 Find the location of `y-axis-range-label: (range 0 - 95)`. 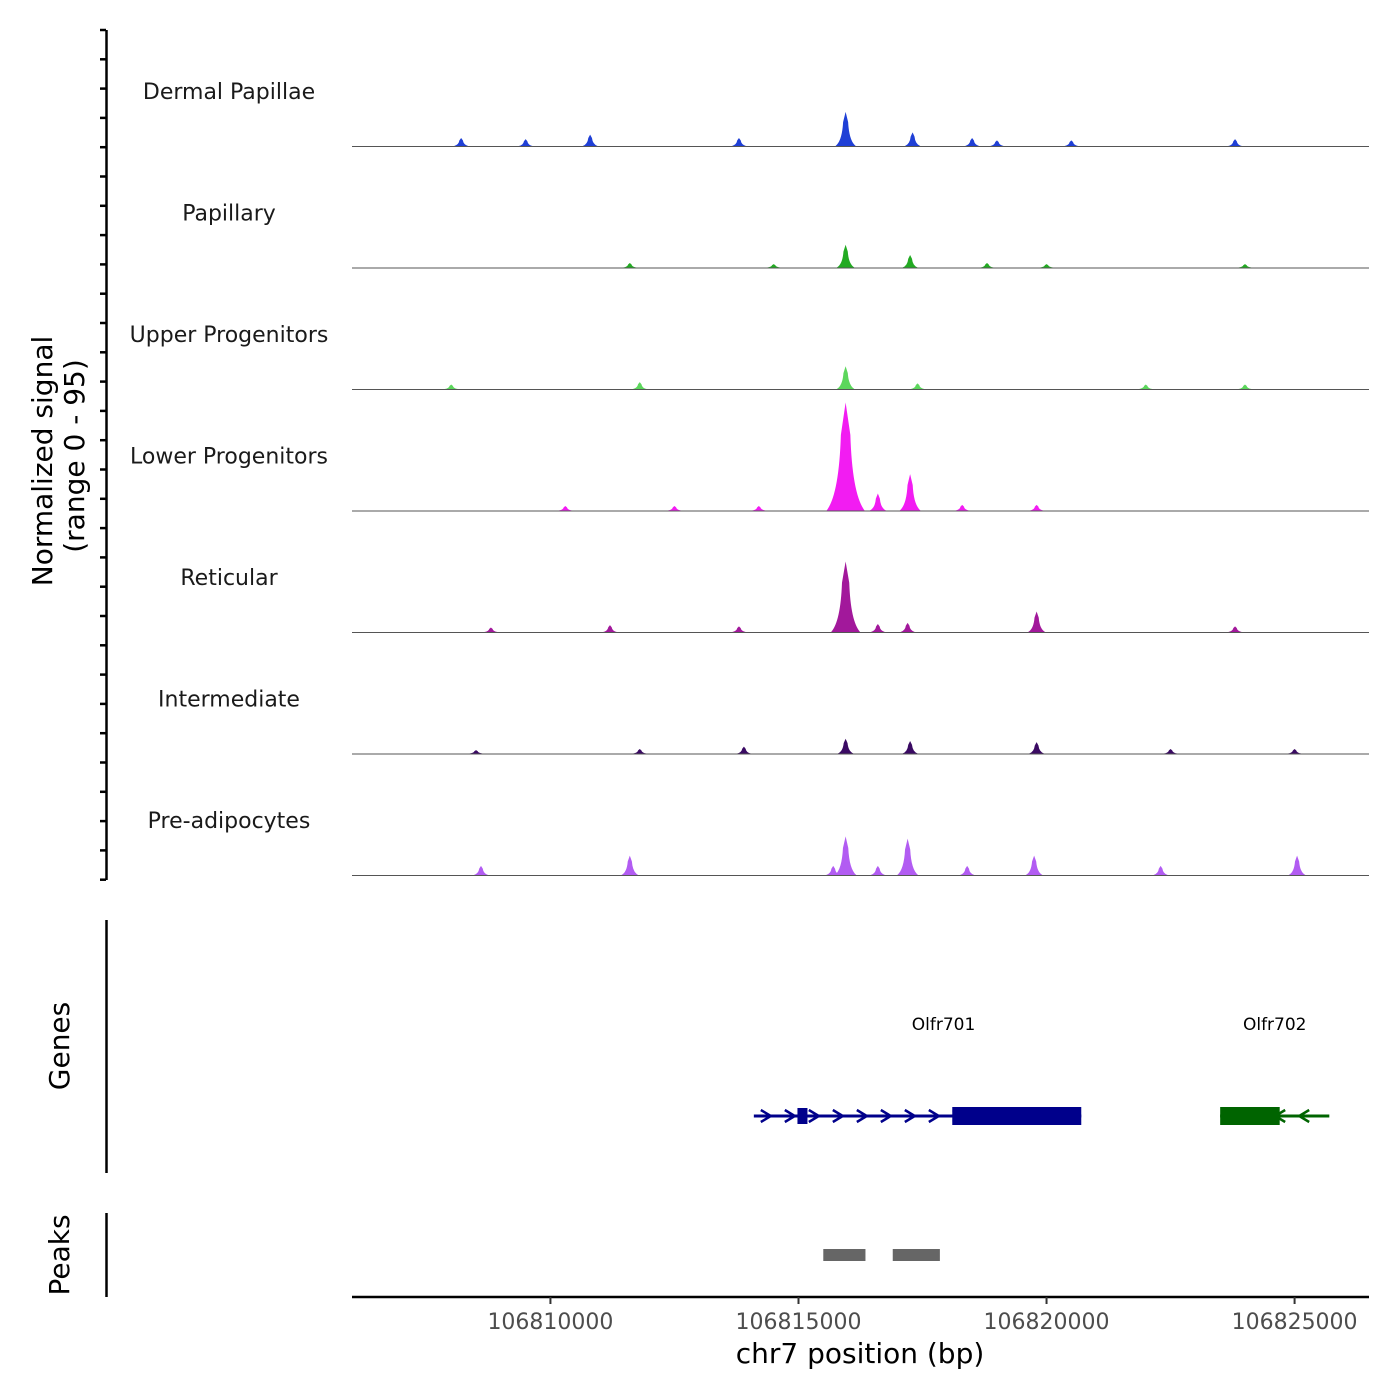

y-axis-range-label: (range 0 - 95) is located at coordinates (74, 456).